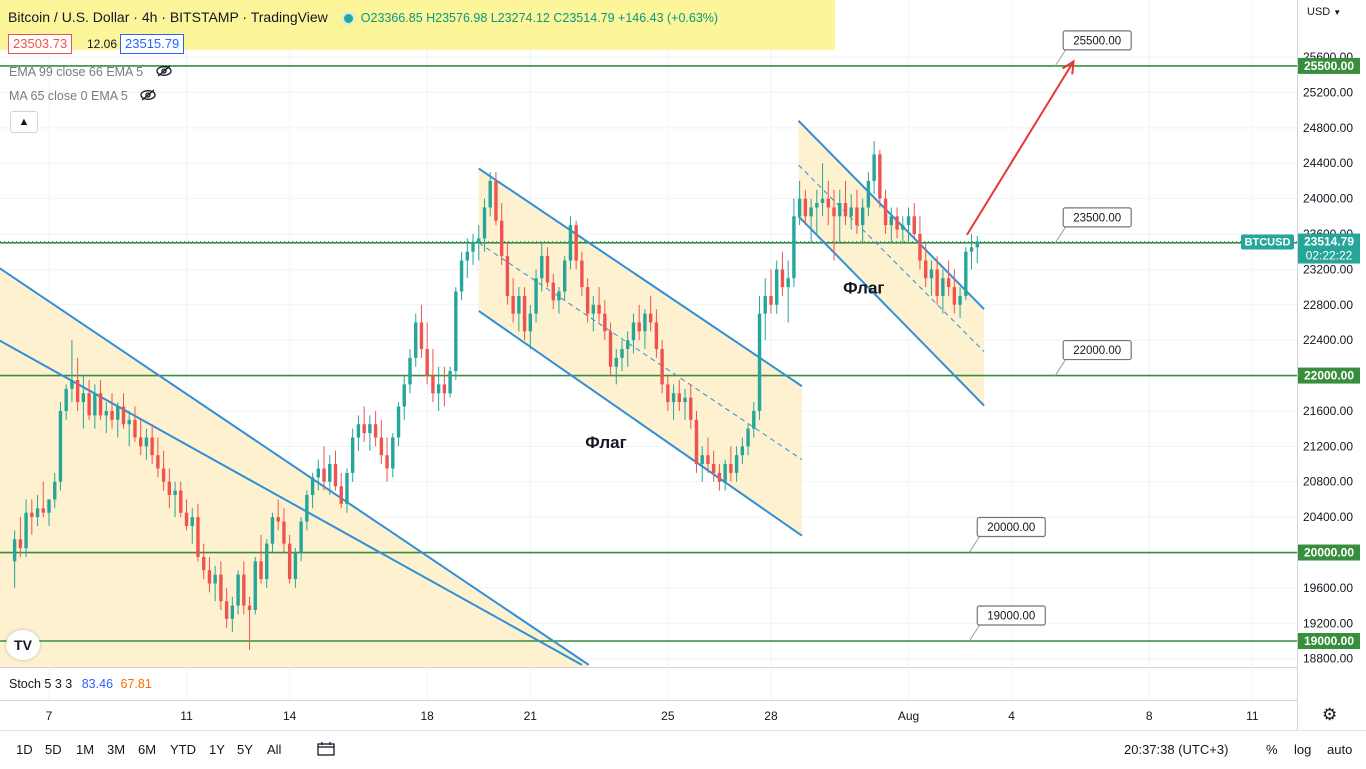 This screenshot has width=1366, height=769. I want to click on price-tick-label: 18800.00, so click(1328, 659).